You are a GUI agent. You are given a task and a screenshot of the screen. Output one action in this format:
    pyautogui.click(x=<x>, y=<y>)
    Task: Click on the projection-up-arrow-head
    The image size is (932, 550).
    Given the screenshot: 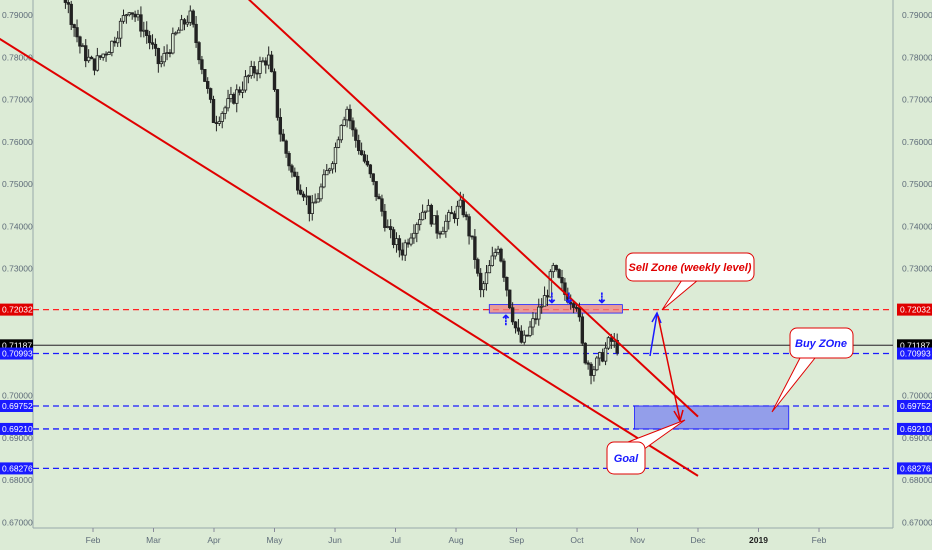 What is the action you would take?
    pyautogui.click(x=656, y=317)
    